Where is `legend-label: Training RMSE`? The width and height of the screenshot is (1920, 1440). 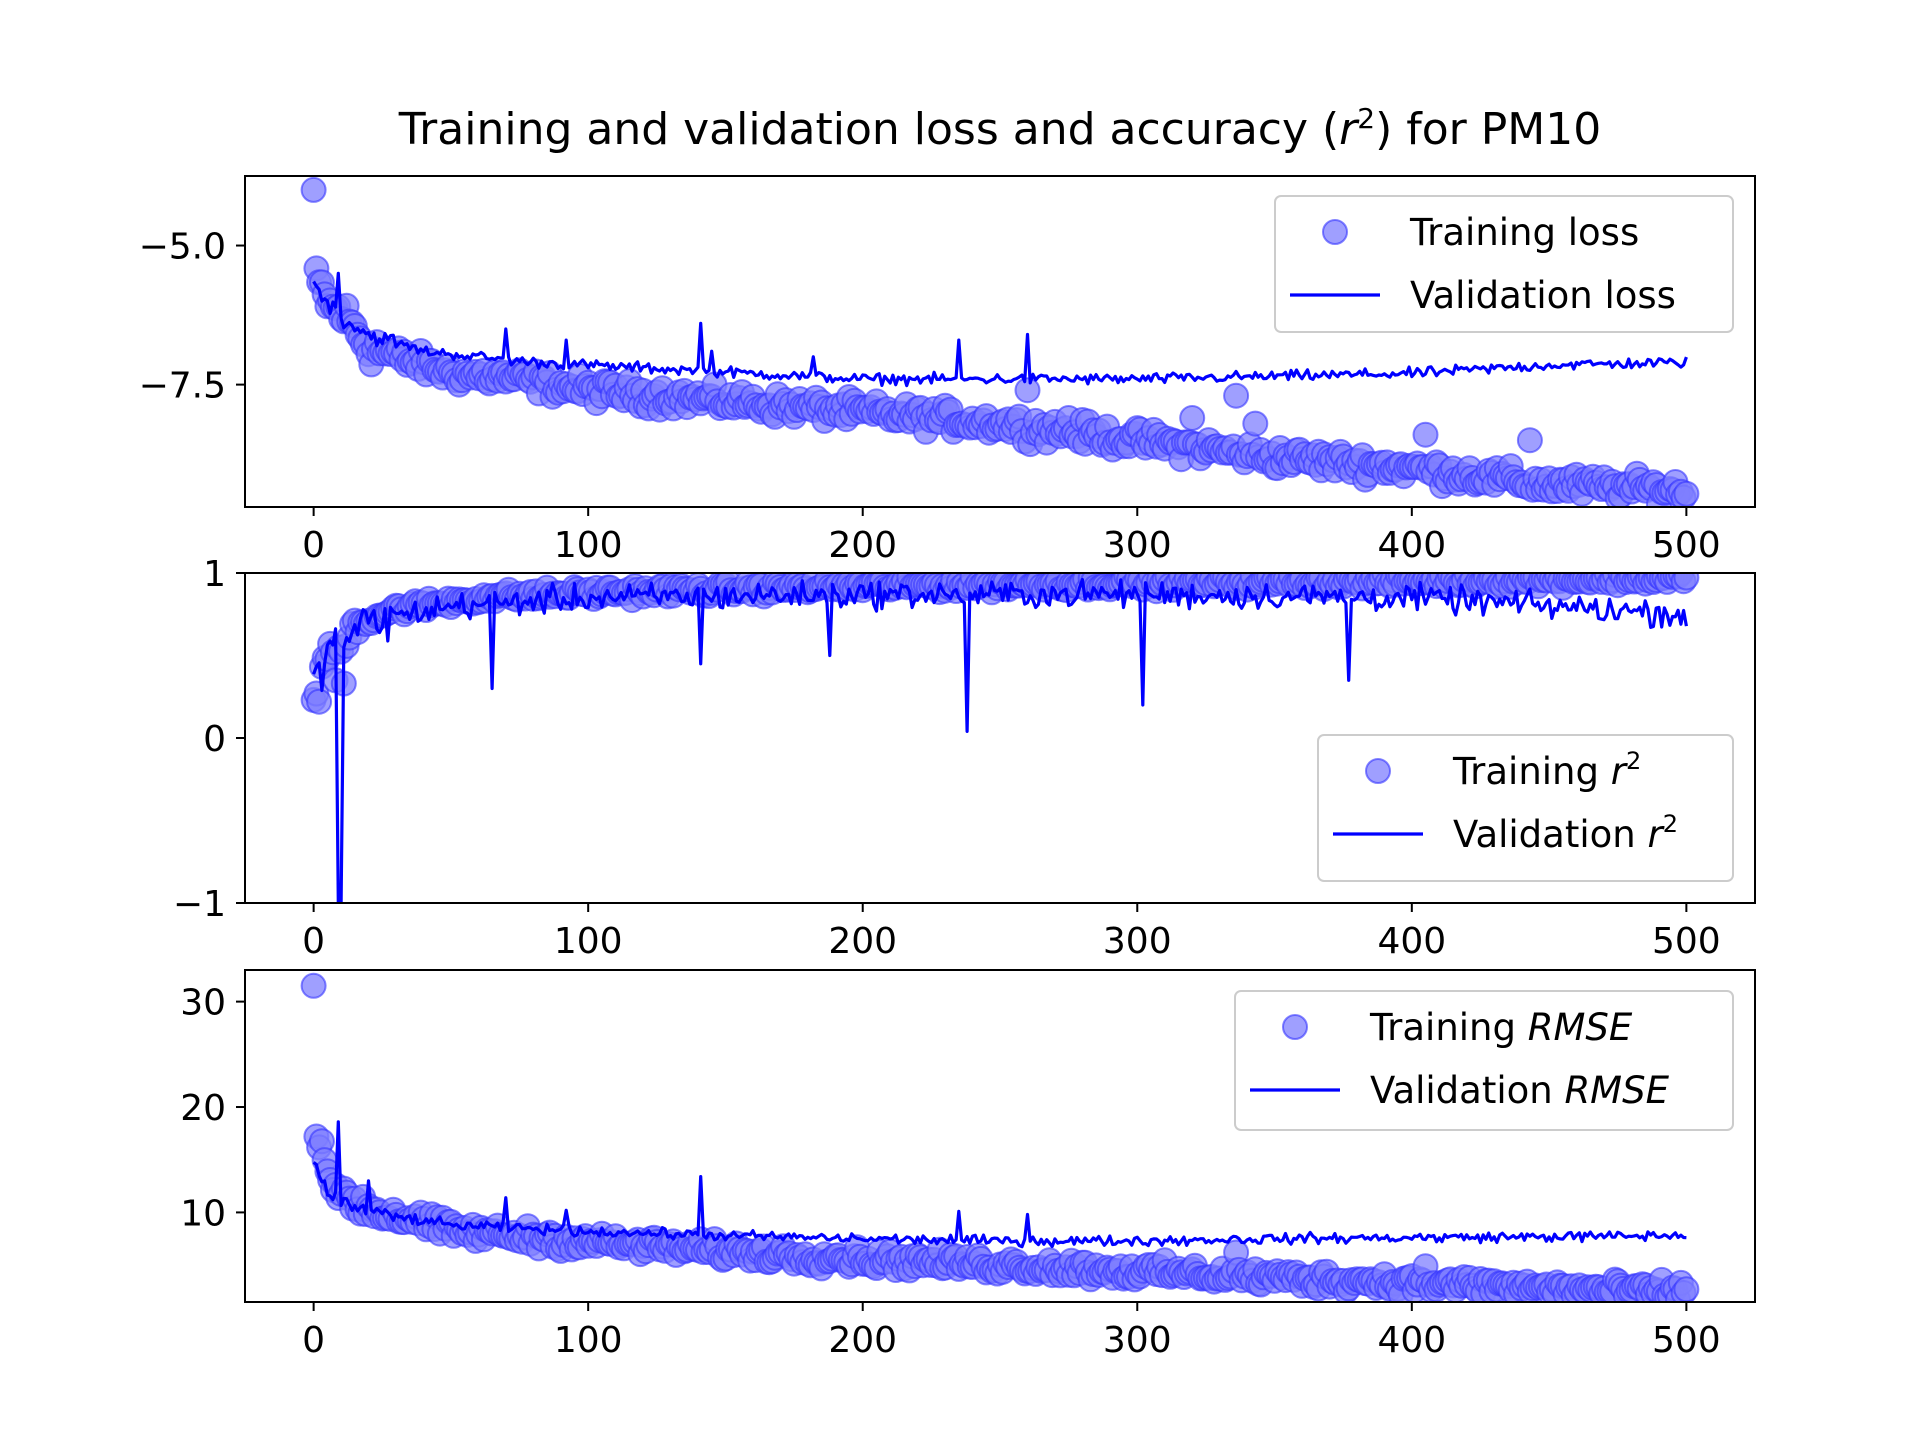
legend-label: Training RMSE is located at coordinates (1501, 1027).